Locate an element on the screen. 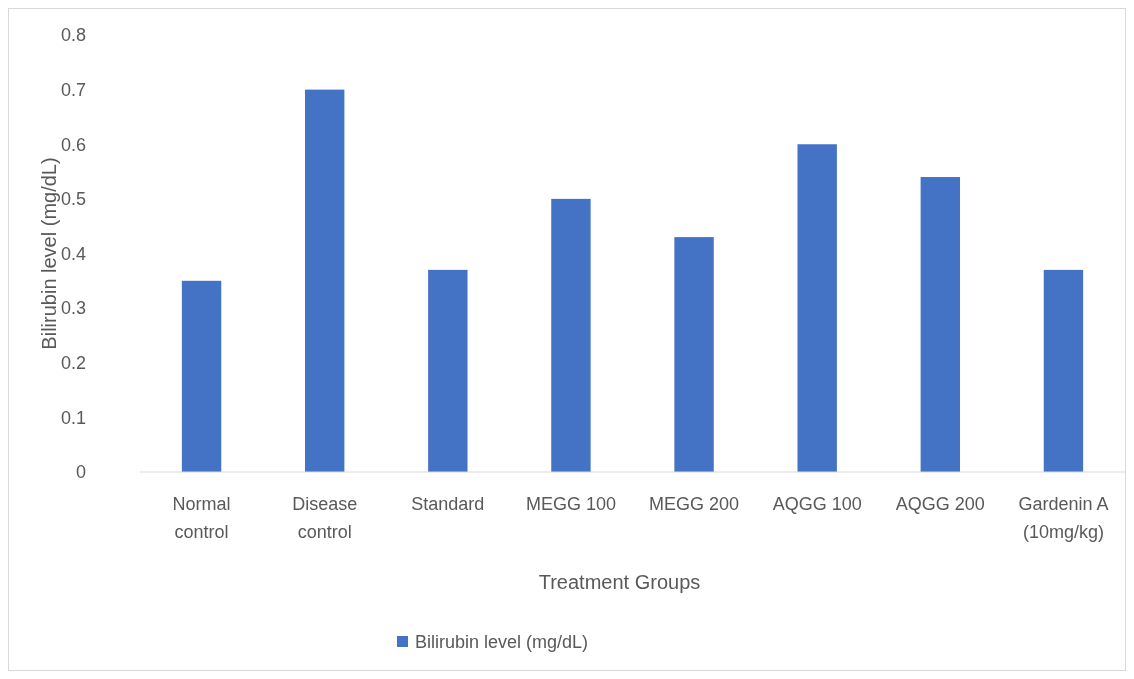  y-tick-label: 0.8 is located at coordinates (73, 35).